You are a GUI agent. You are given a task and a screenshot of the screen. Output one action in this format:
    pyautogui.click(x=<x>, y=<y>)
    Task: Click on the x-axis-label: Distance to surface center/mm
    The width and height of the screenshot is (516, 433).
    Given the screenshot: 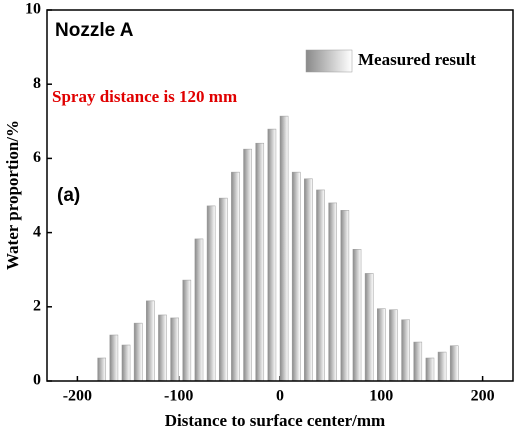 What is the action you would take?
    pyautogui.click(x=275, y=420)
    